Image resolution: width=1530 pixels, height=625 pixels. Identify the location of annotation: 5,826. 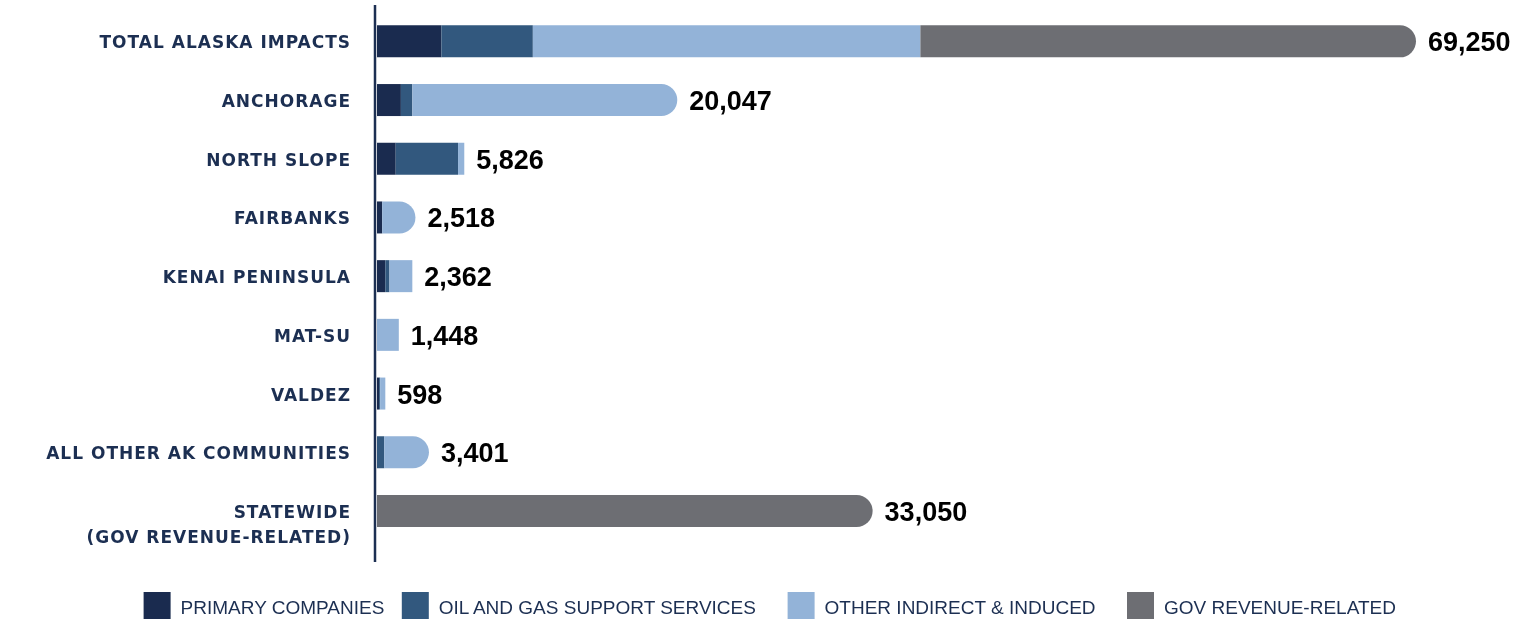
(510, 159).